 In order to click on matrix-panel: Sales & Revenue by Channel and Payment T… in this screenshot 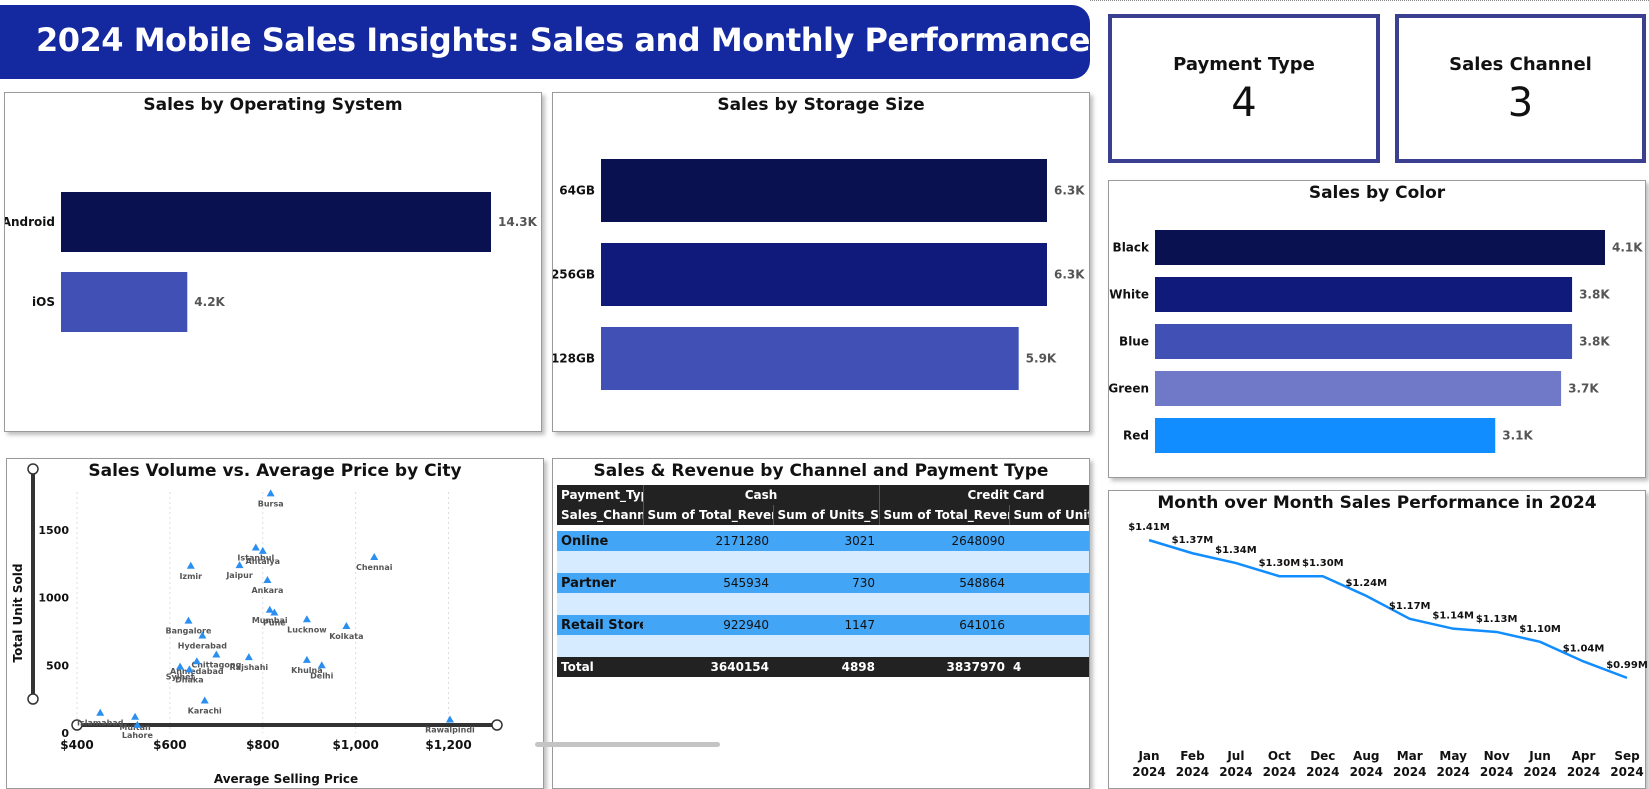, I will do `click(821, 623)`.